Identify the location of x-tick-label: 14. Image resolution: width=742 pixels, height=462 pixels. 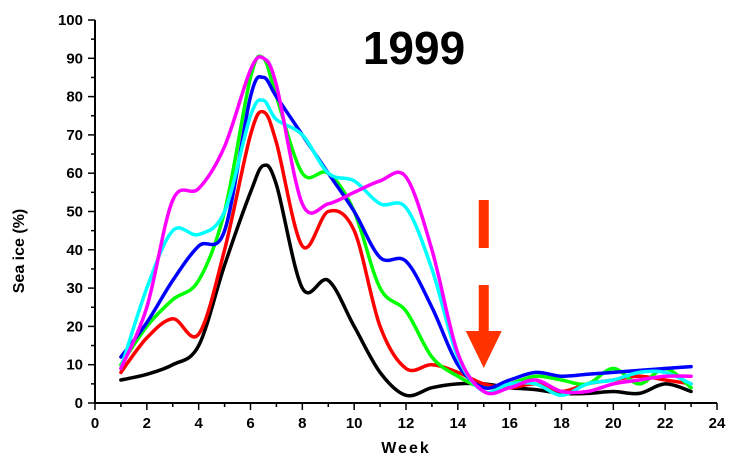
(457, 423).